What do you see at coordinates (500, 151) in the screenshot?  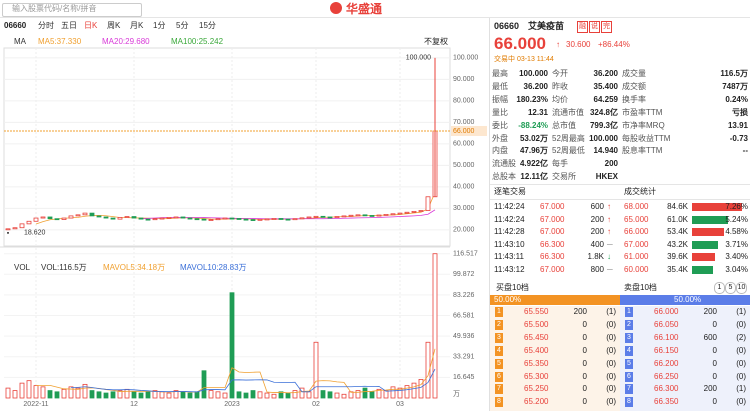 I see `stat-label: 内盘` at bounding box center [500, 151].